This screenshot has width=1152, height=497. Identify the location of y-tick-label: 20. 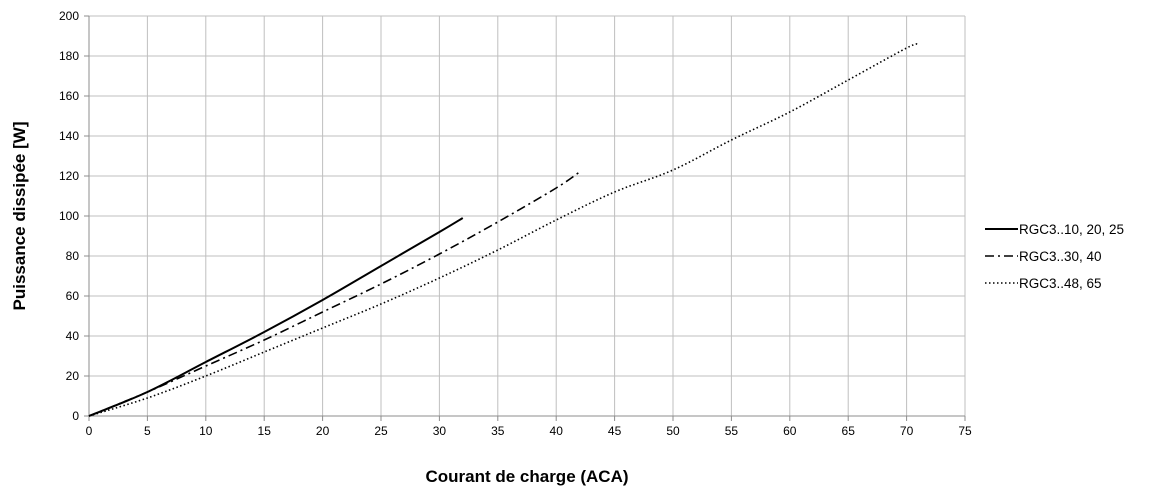
(73, 376).